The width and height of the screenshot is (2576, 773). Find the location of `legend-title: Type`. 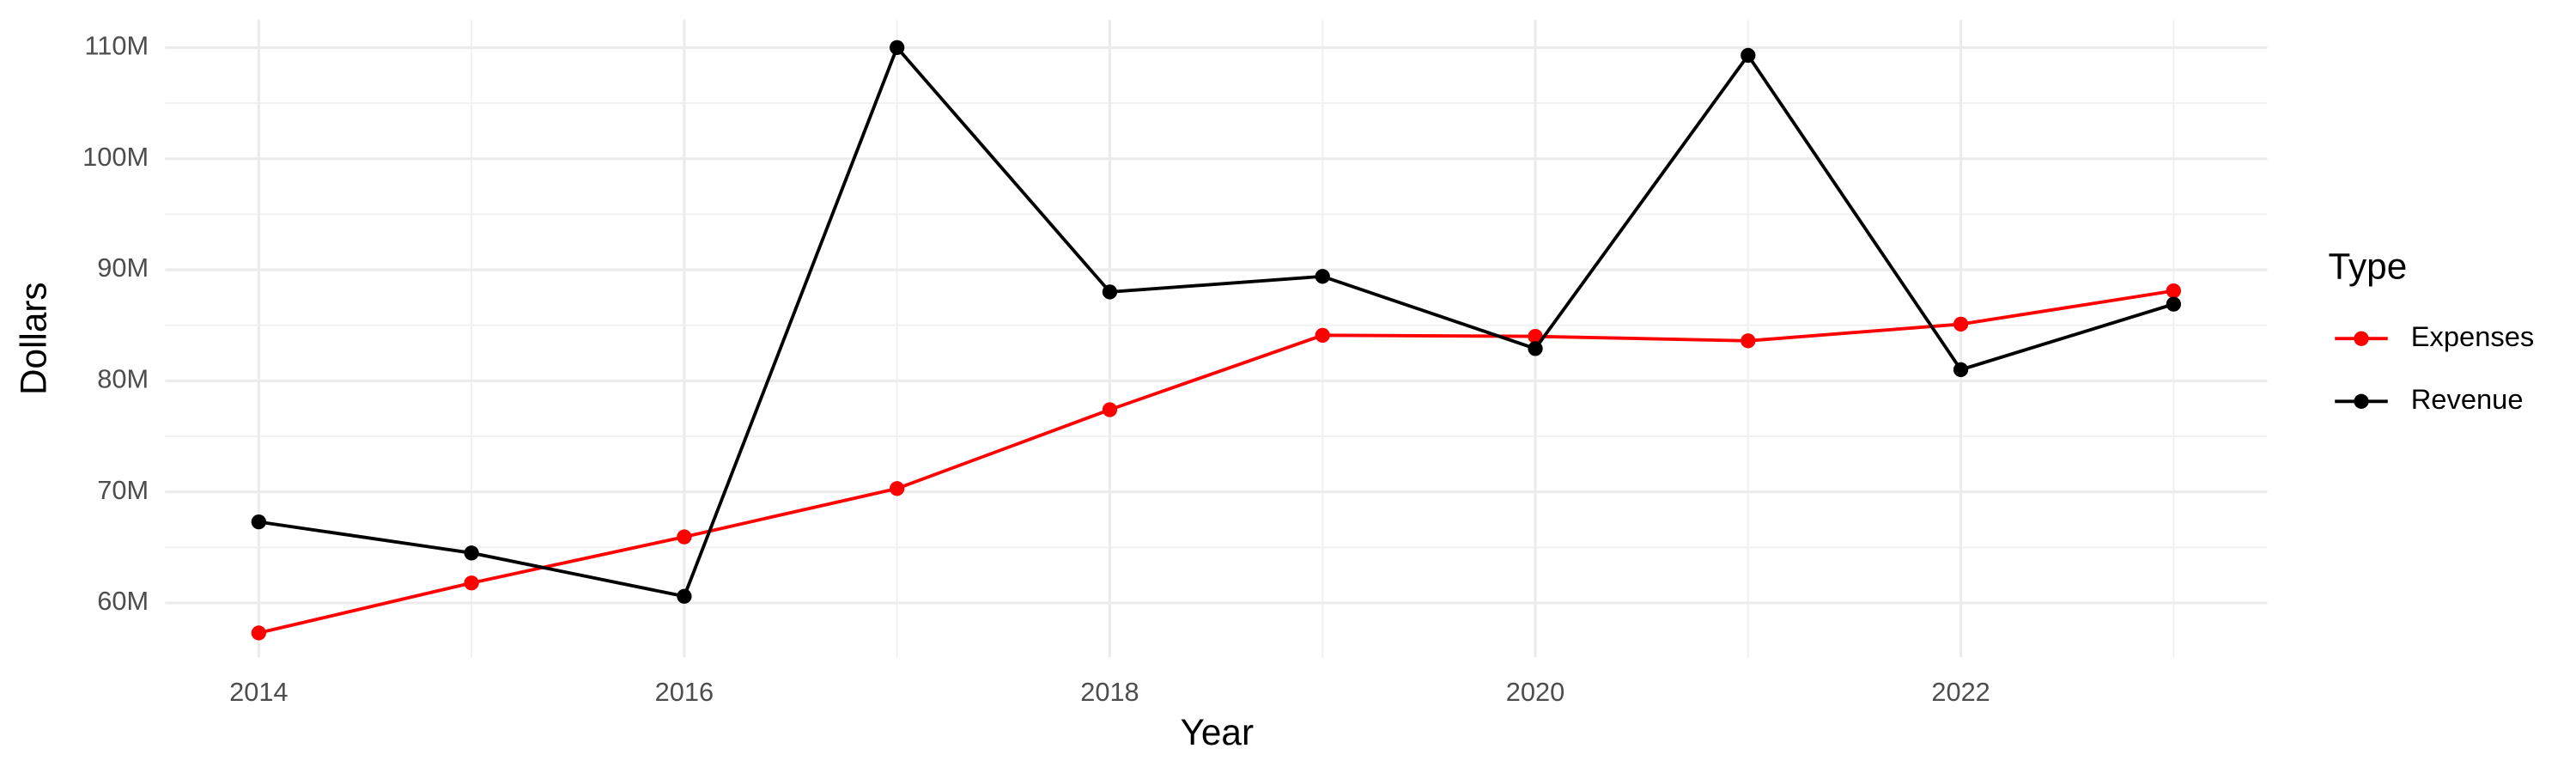

legend-title: Type is located at coordinates (2368, 267).